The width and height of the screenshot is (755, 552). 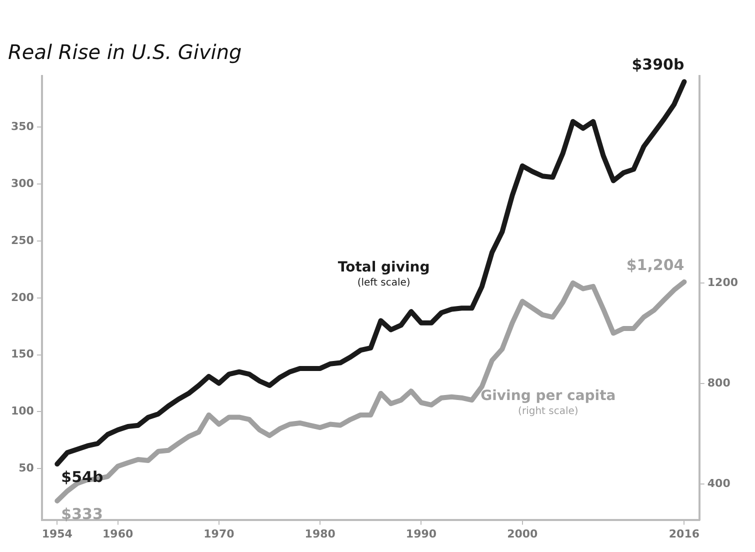 I want to click on data-label: $1,204, so click(x=655, y=265).